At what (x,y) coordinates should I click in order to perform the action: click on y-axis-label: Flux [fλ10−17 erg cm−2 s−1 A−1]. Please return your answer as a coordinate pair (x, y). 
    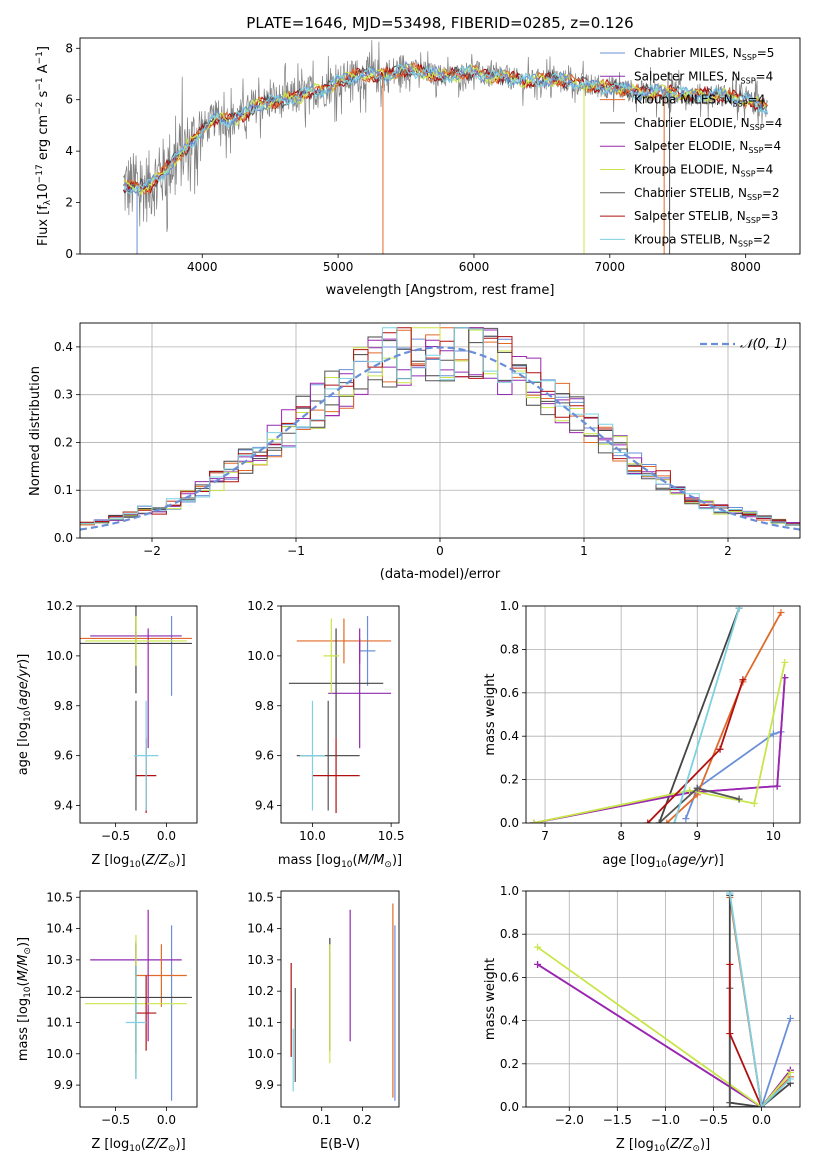
    Looking at the image, I should click on (44, 146).